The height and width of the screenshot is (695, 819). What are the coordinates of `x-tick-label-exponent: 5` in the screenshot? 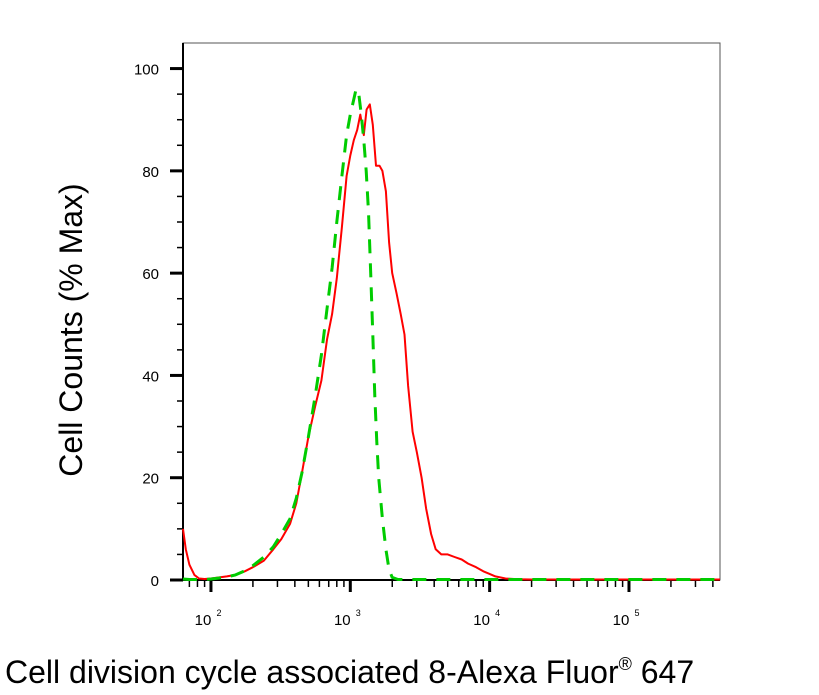 It's located at (636, 613).